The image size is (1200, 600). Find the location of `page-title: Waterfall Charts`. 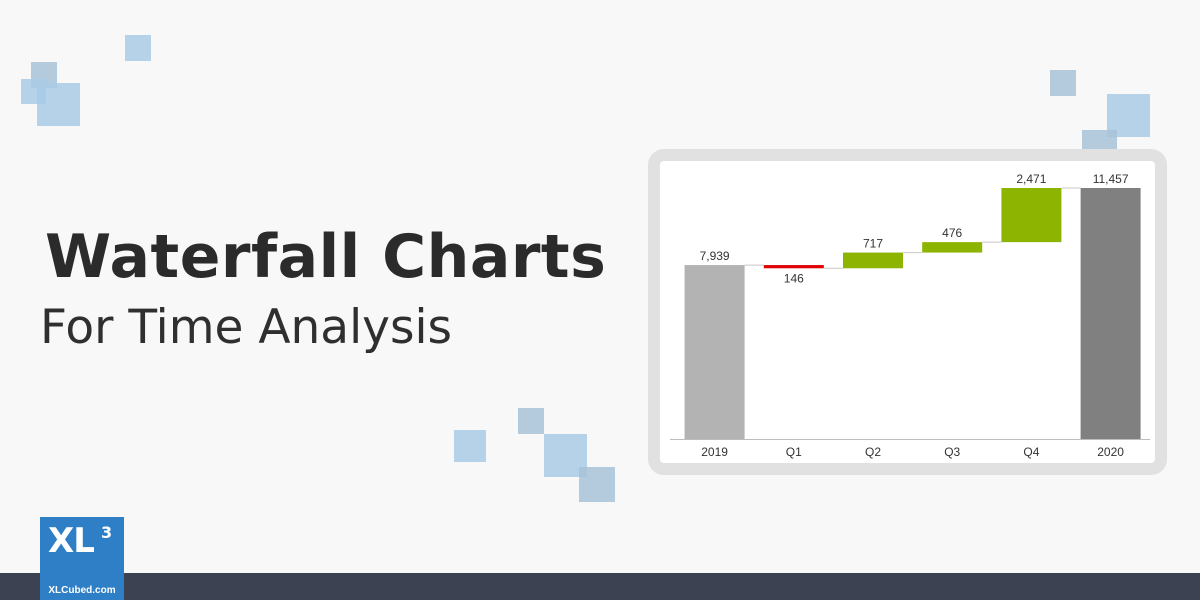

page-title: Waterfall Charts is located at coordinates (326, 257).